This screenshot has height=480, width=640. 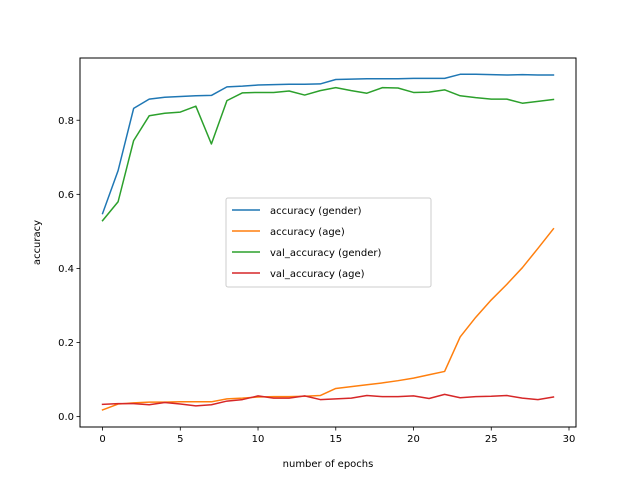 What do you see at coordinates (569, 439) in the screenshot?
I see `x-tick-label: 30` at bounding box center [569, 439].